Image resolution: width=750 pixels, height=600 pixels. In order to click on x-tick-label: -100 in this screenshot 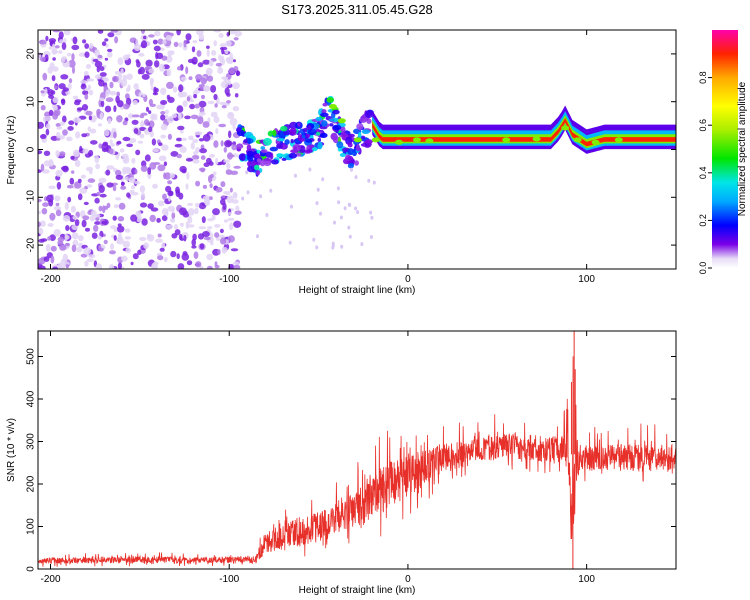, I will do `click(229, 579)`.